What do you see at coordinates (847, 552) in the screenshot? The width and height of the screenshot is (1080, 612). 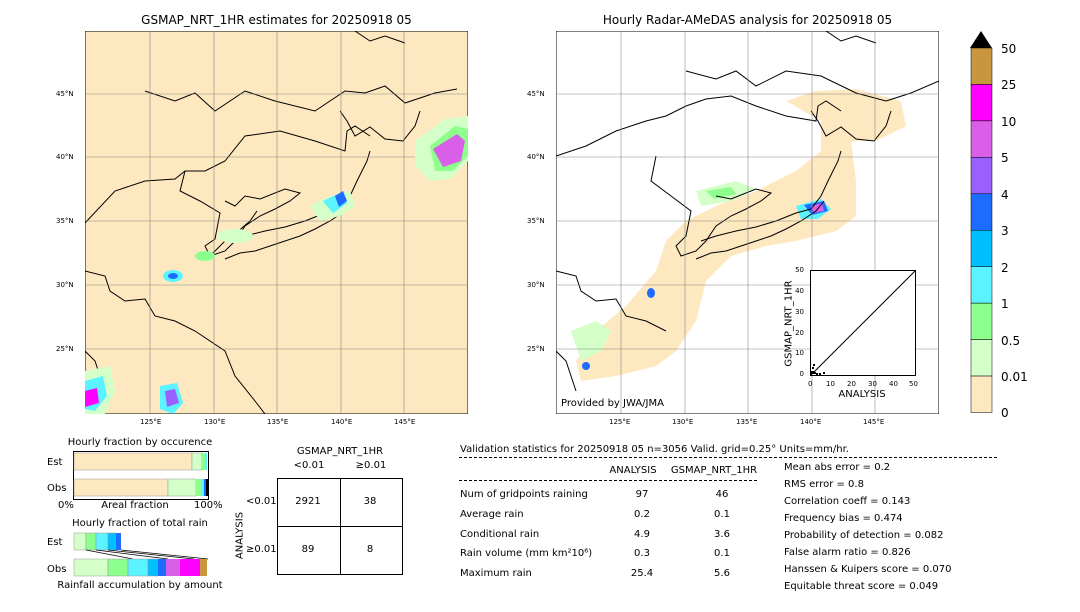 I see `score-far: False alarm ratio = 0.826` at bounding box center [847, 552].